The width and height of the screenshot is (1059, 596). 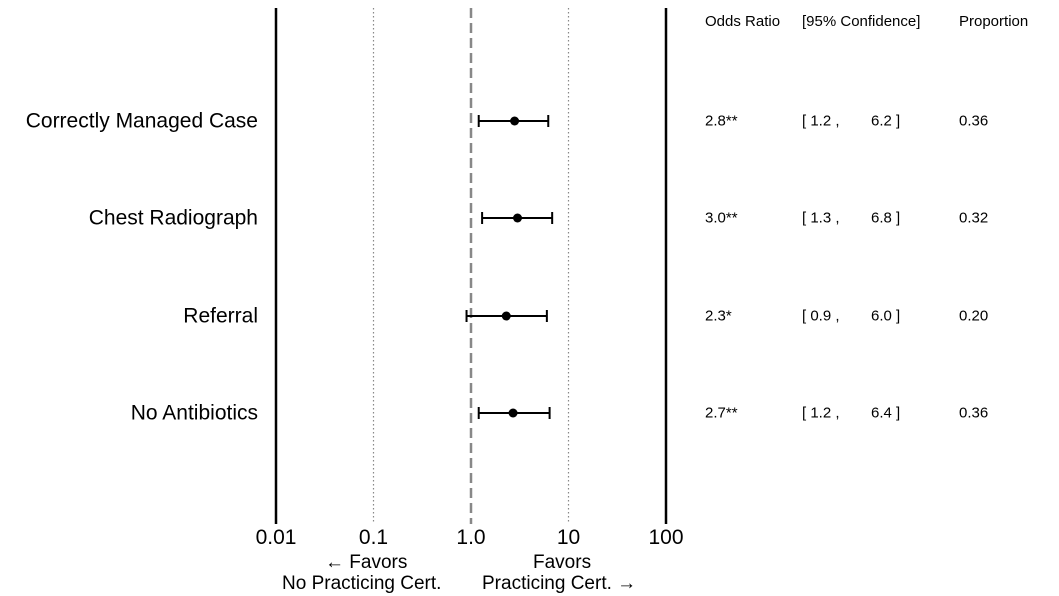 I want to click on footer-right-line2: Practicing Cert. →, so click(x=559, y=583).